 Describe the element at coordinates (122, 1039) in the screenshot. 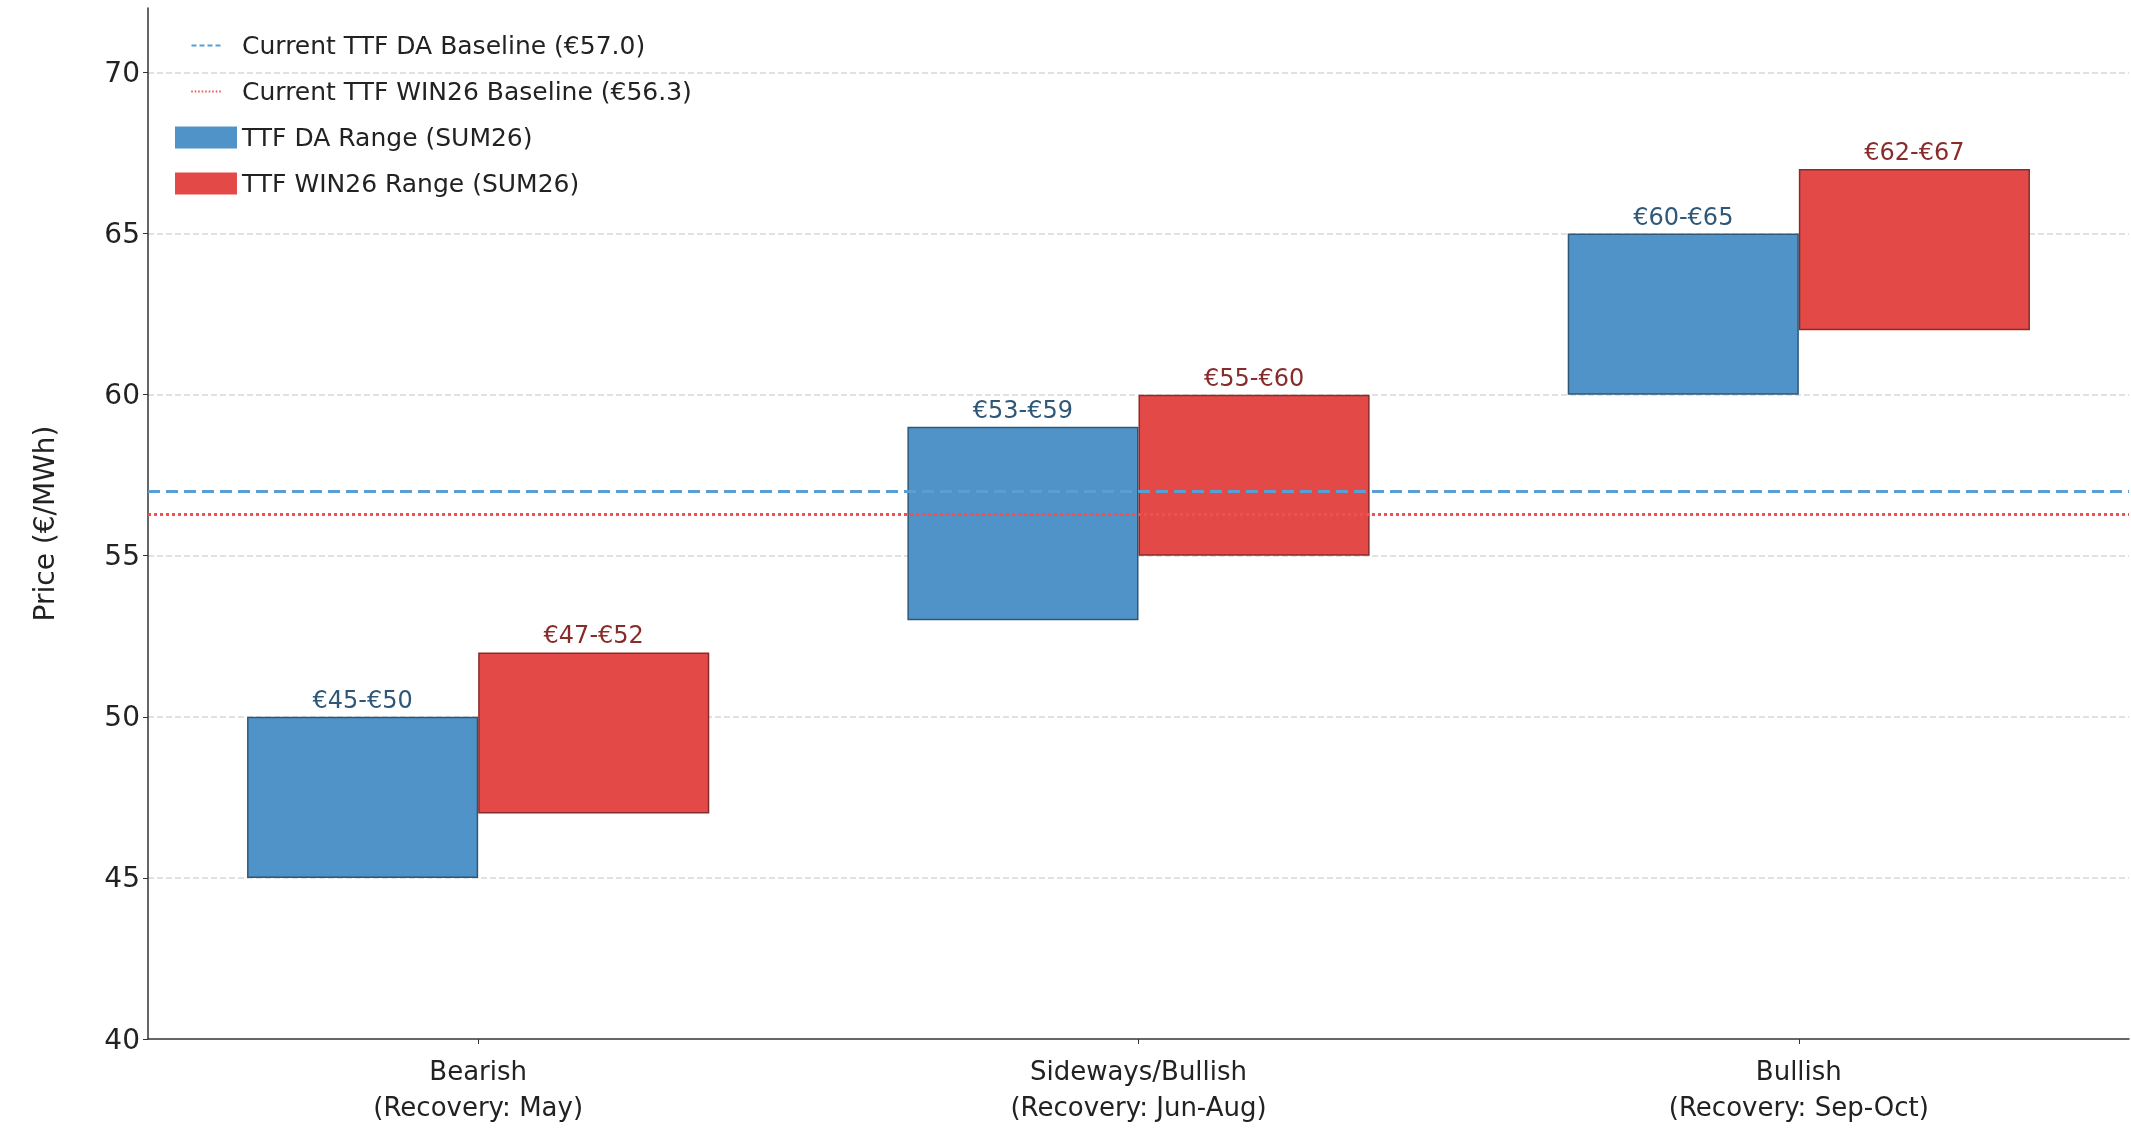

I see `y-tick-label: 40` at that location.